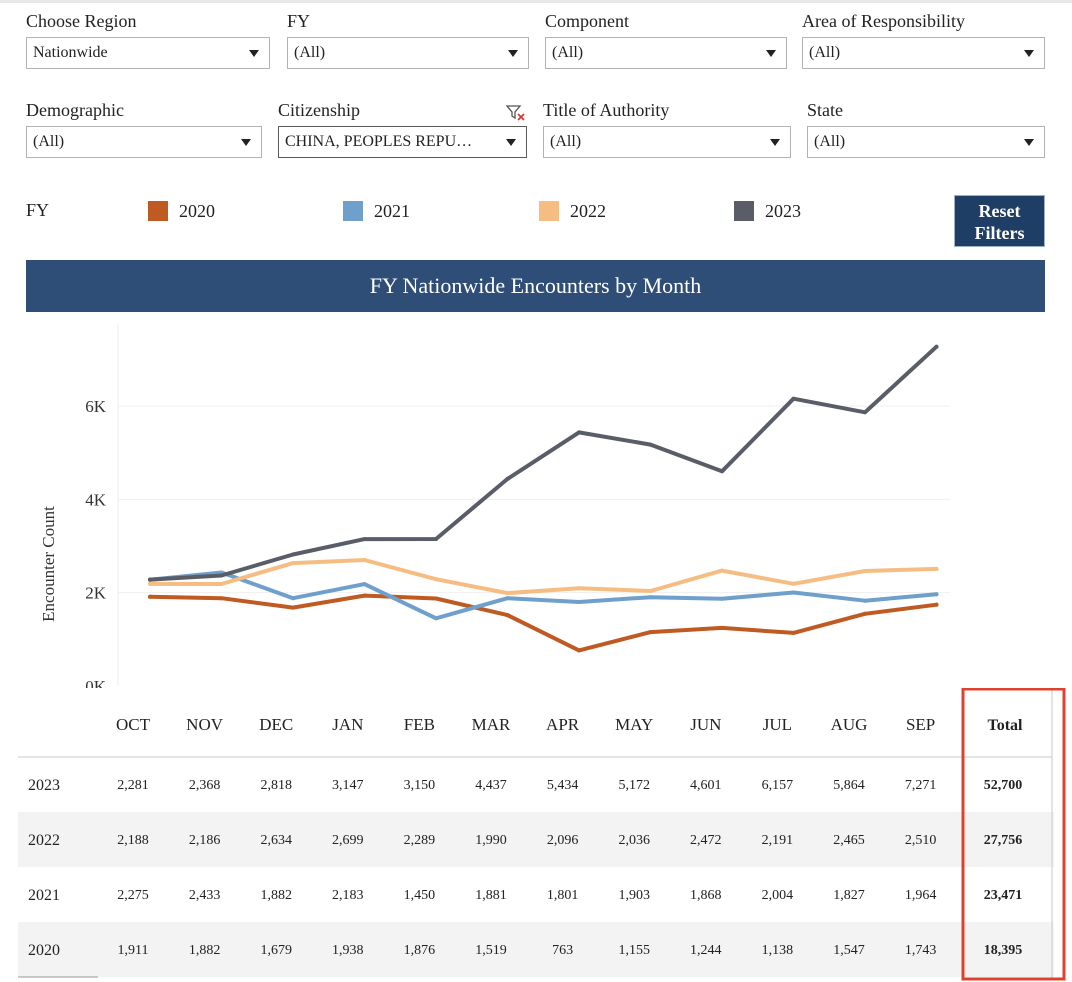 Image resolution: width=1072 pixels, height=982 pixels. I want to click on row-year: 2022, so click(44, 840).